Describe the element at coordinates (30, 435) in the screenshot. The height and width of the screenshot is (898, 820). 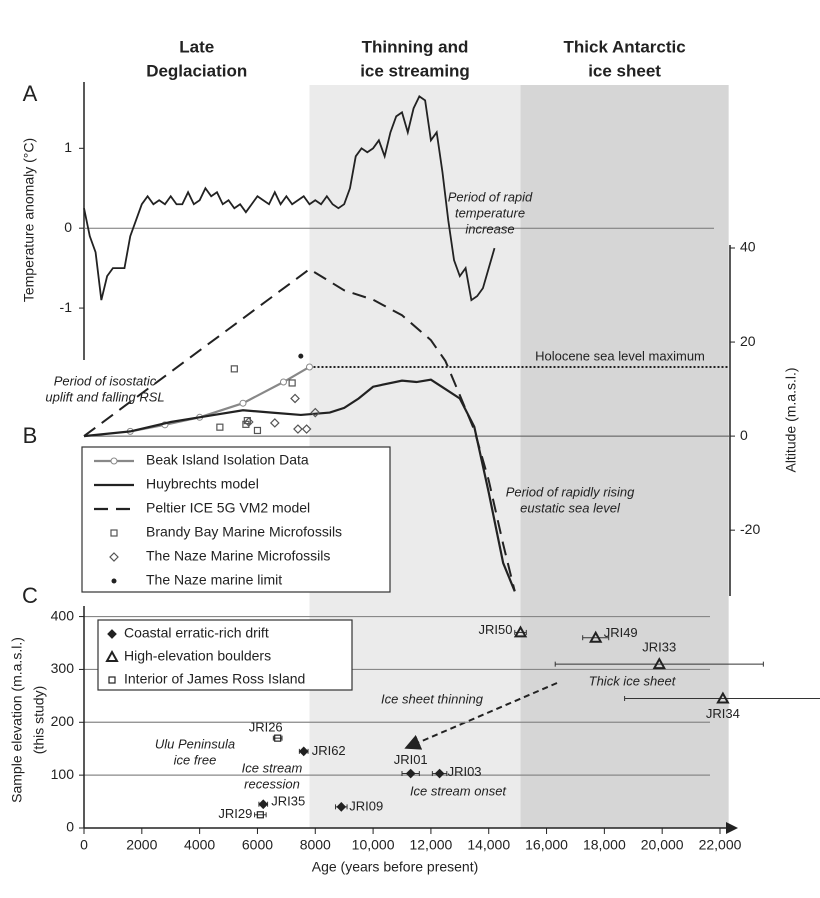
I see `panel-letter: B` at that location.